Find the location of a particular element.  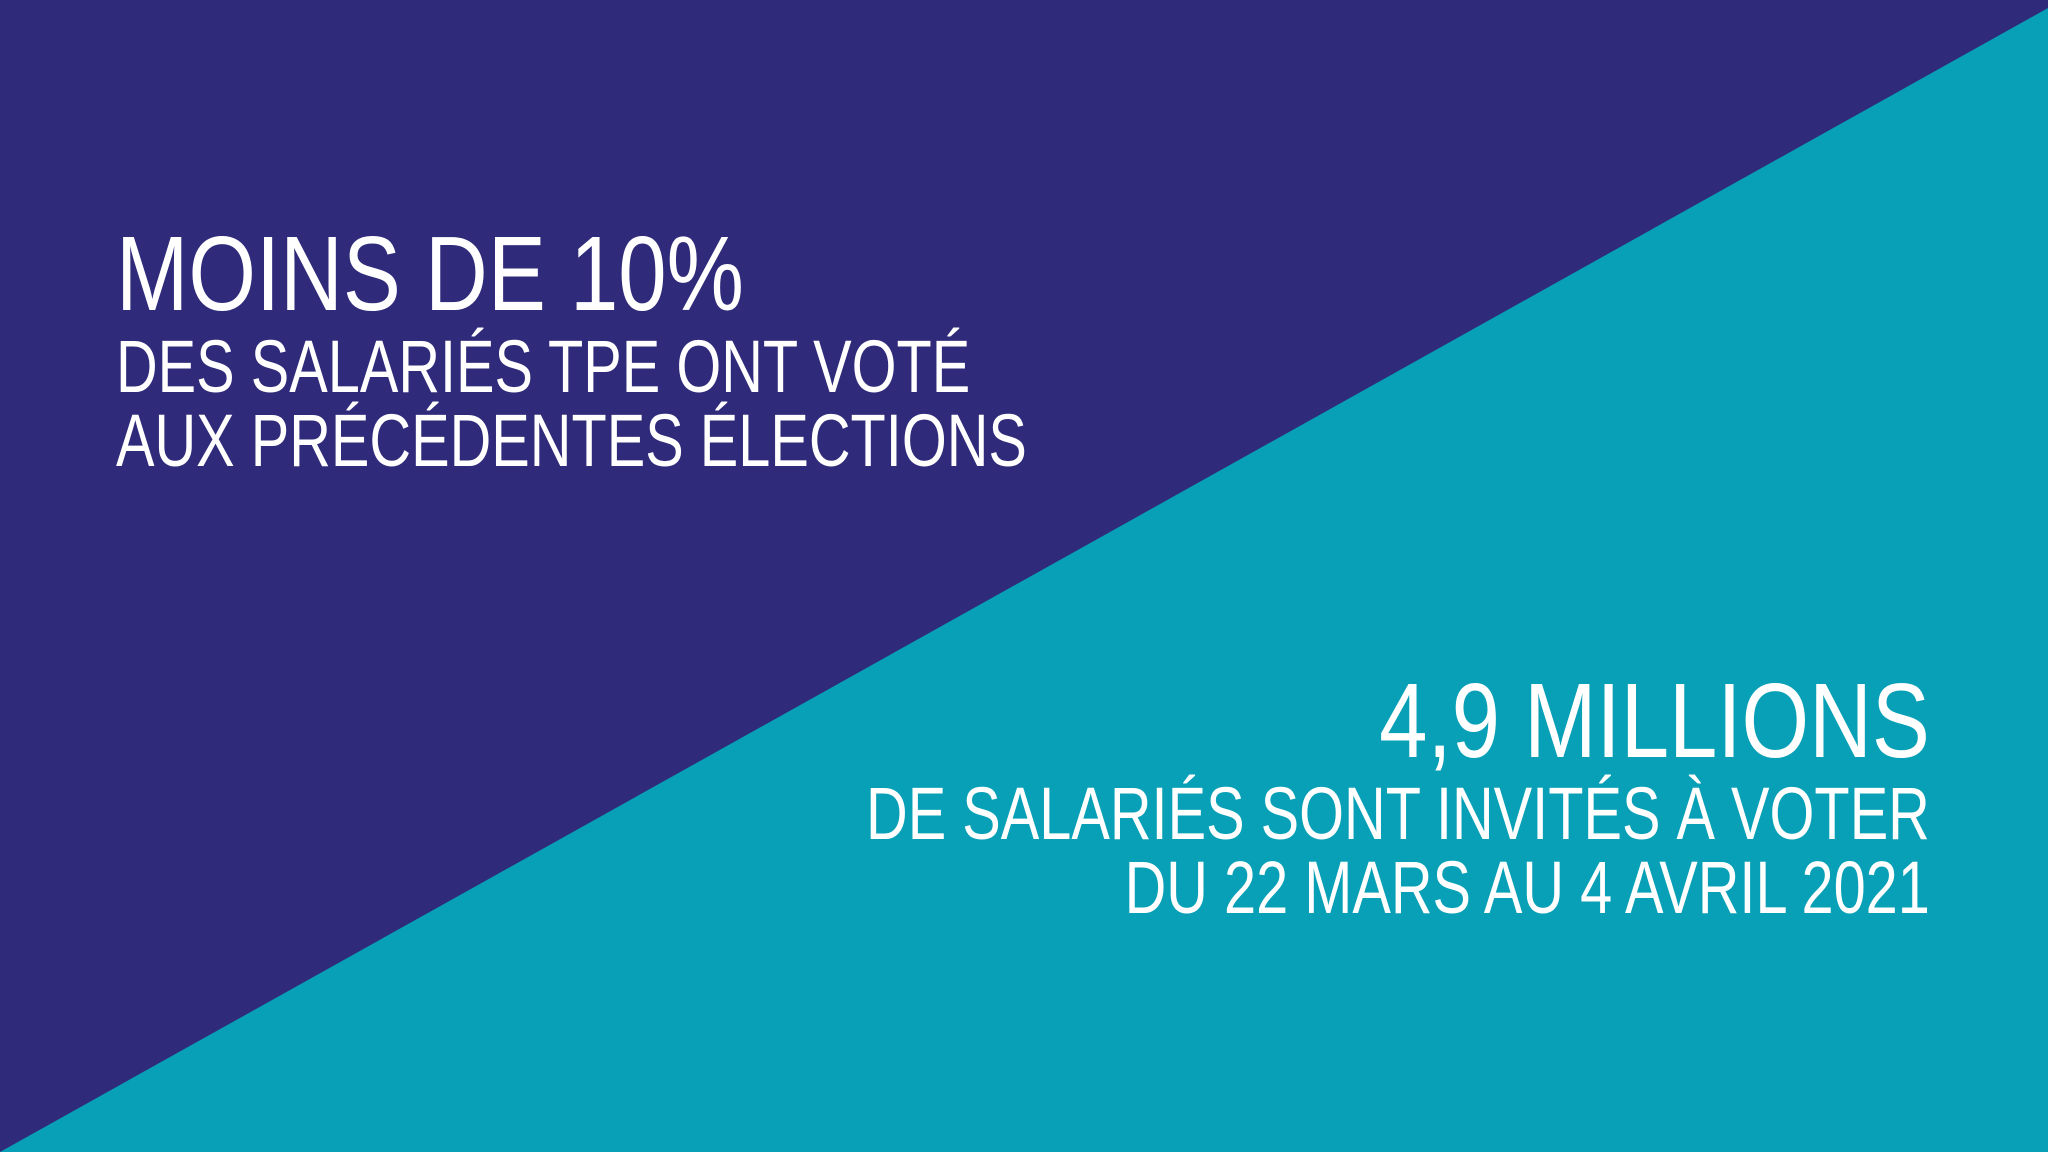

left-subline-2: AUX PRÉCÉDENTES ÉLECTIONS is located at coordinates (571, 440).